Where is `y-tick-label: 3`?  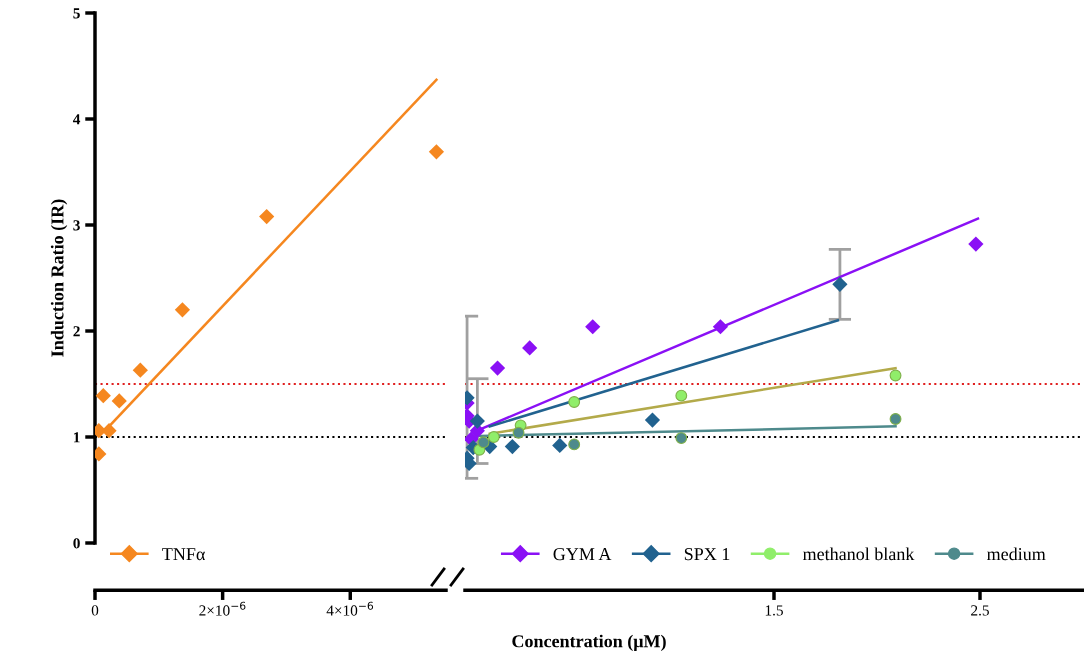
y-tick-label: 3 is located at coordinates (76, 225).